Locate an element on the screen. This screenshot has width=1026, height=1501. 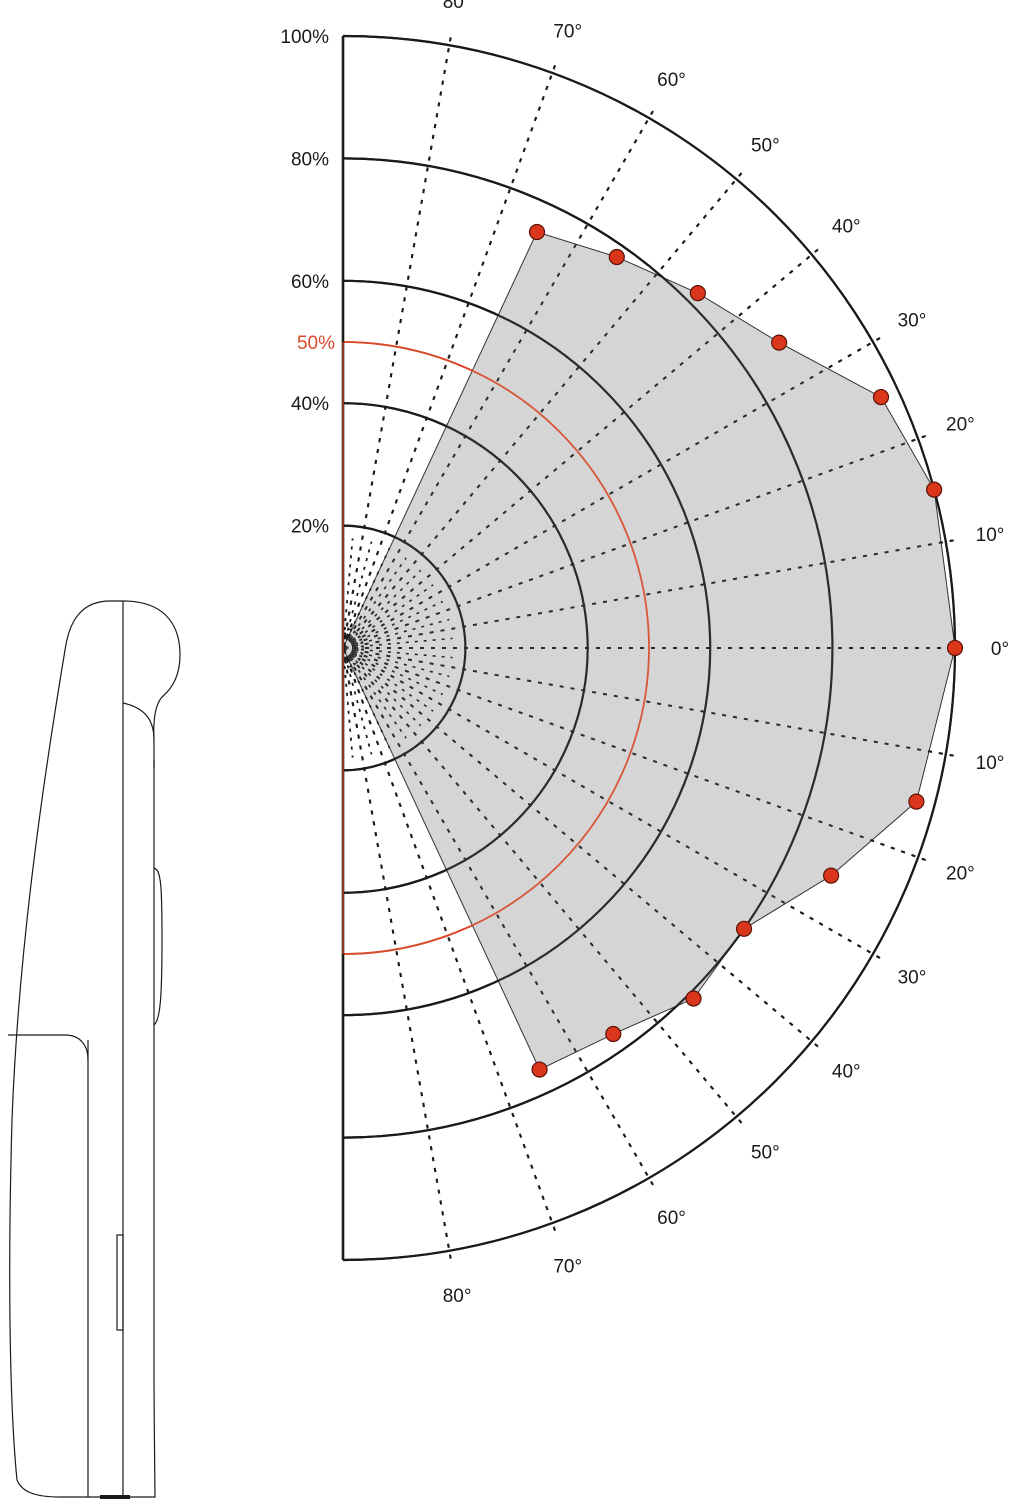
device-side-profile-illustration is located at coordinates (94, 1049).